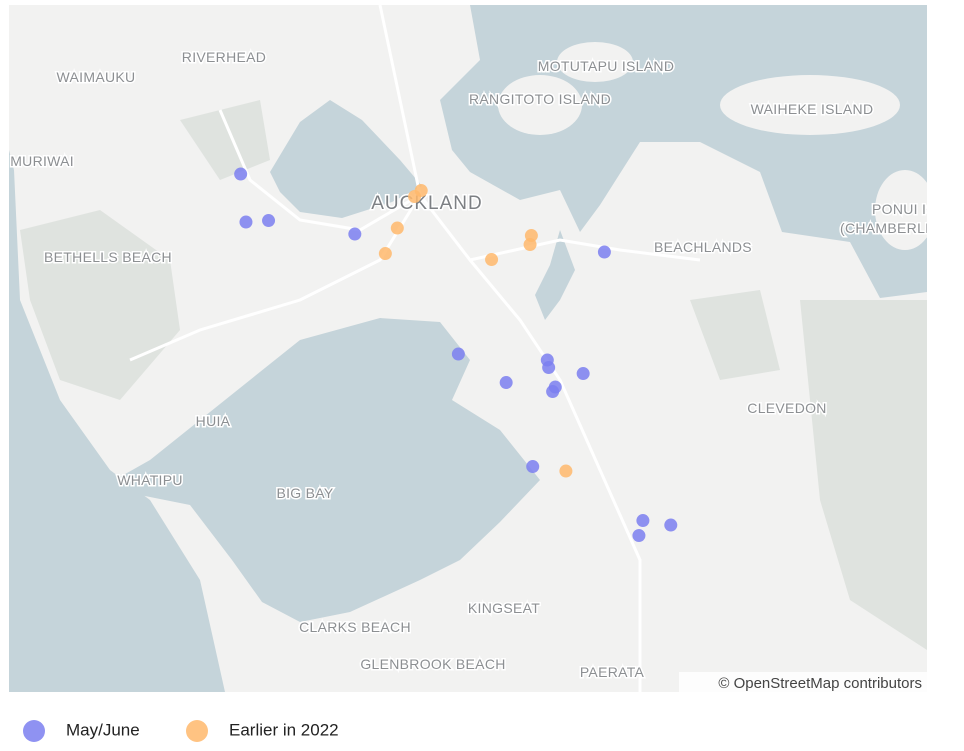 The image size is (964, 751). What do you see at coordinates (213, 421) in the screenshot?
I see `place-label: HUIA` at bounding box center [213, 421].